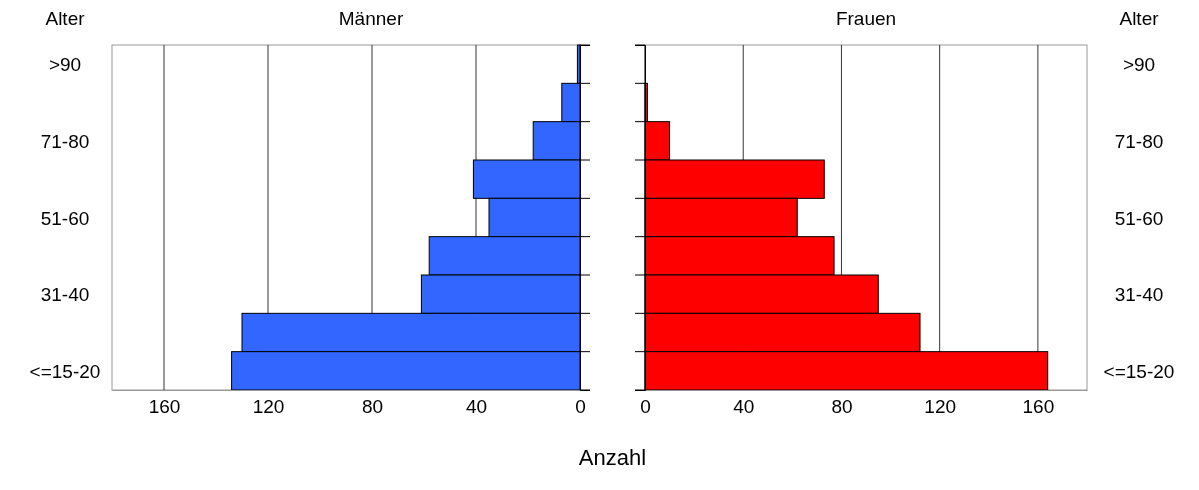 Image resolution: width=1199 pixels, height=490 pixels. What do you see at coordinates (612, 457) in the screenshot?
I see `x-axis-title: Anzahl` at bounding box center [612, 457].